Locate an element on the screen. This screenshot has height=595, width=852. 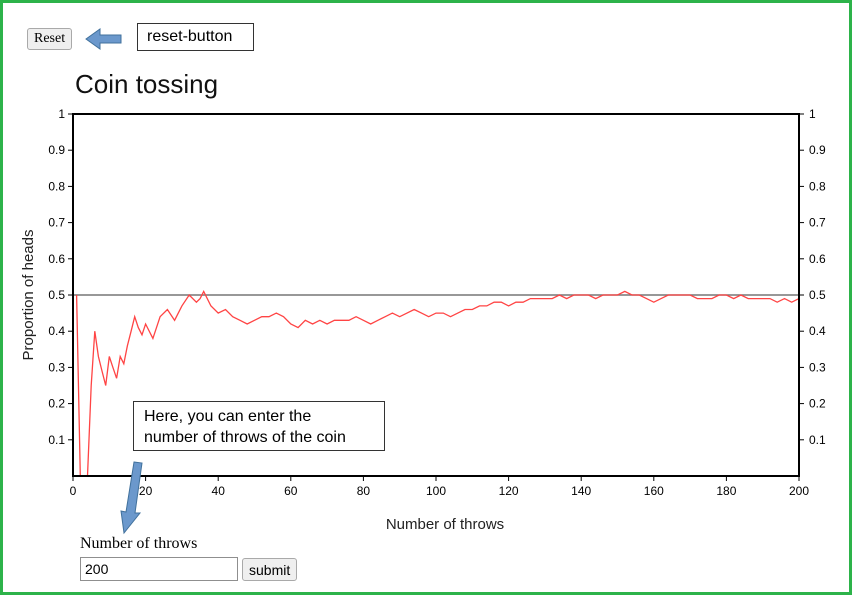
throws-input is located at coordinates (159, 569).